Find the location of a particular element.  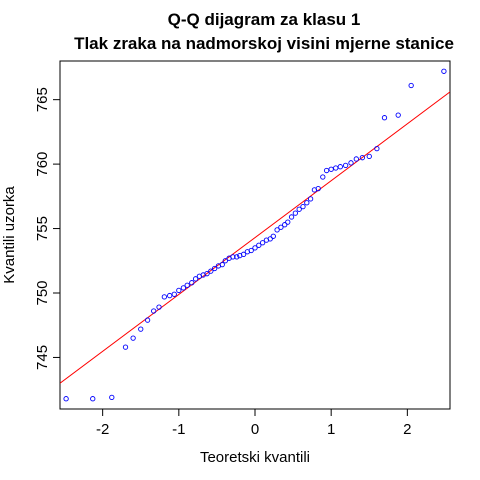

x-axis-label: Teoretski kvantili is located at coordinates (255, 457).